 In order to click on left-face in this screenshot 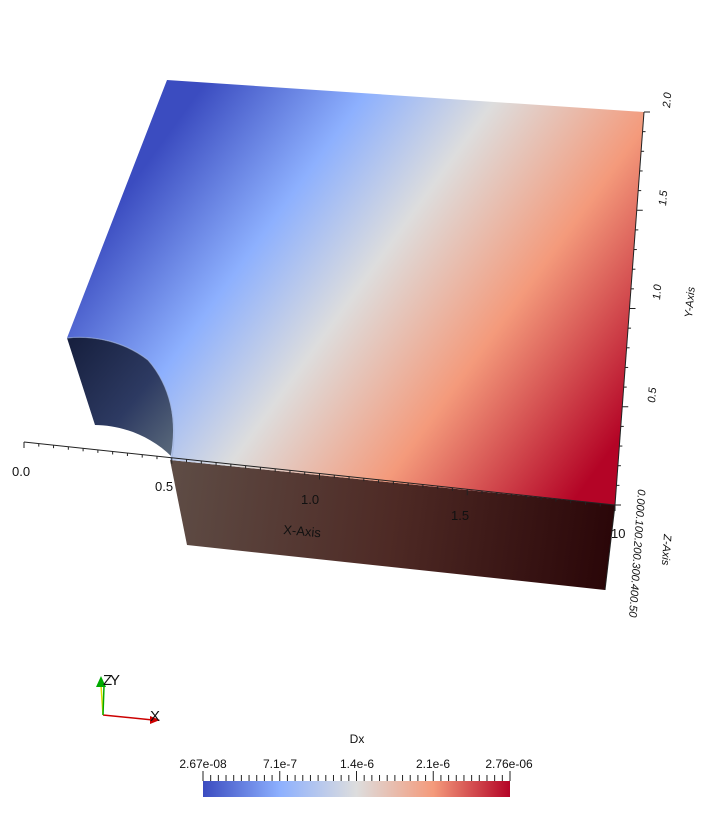, I will do `click(120, 397)`.